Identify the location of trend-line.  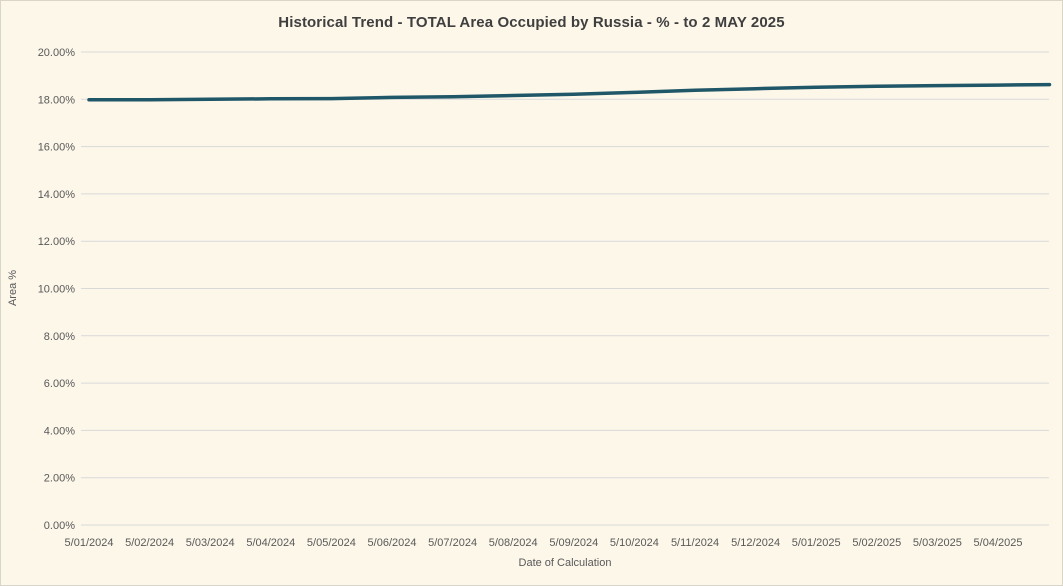
(569, 92).